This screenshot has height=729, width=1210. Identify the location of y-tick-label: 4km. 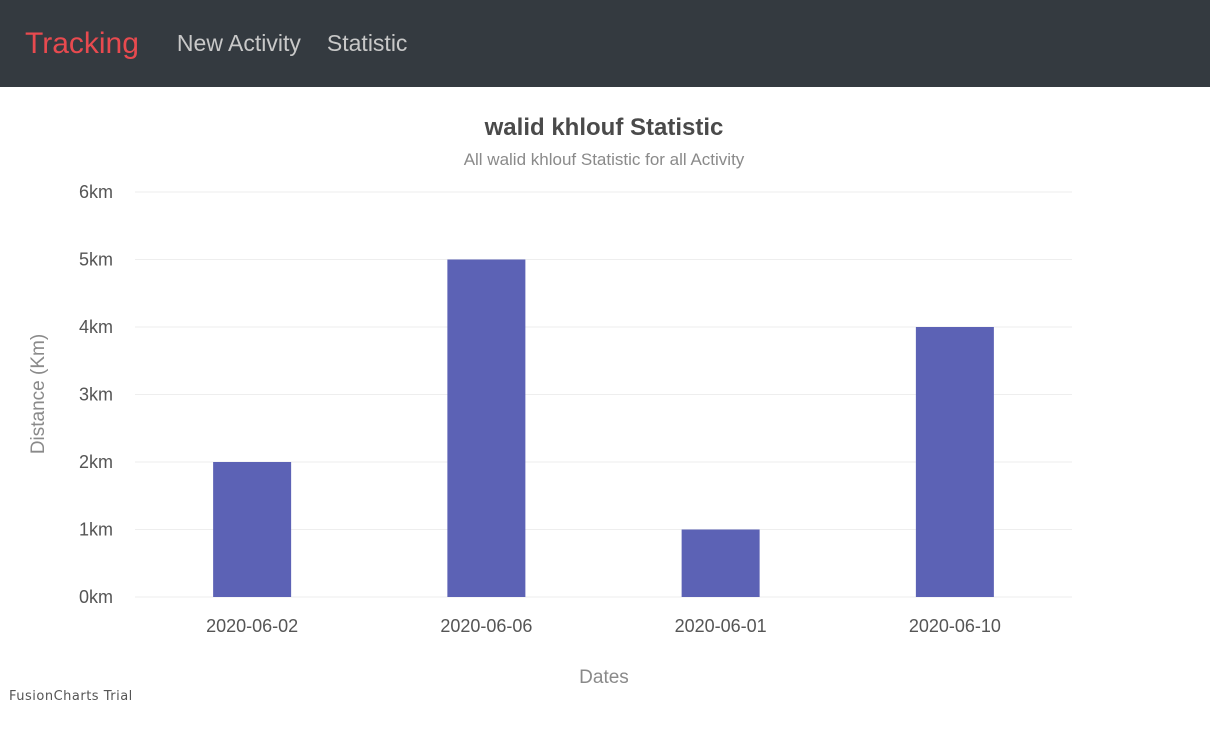
(96, 327).